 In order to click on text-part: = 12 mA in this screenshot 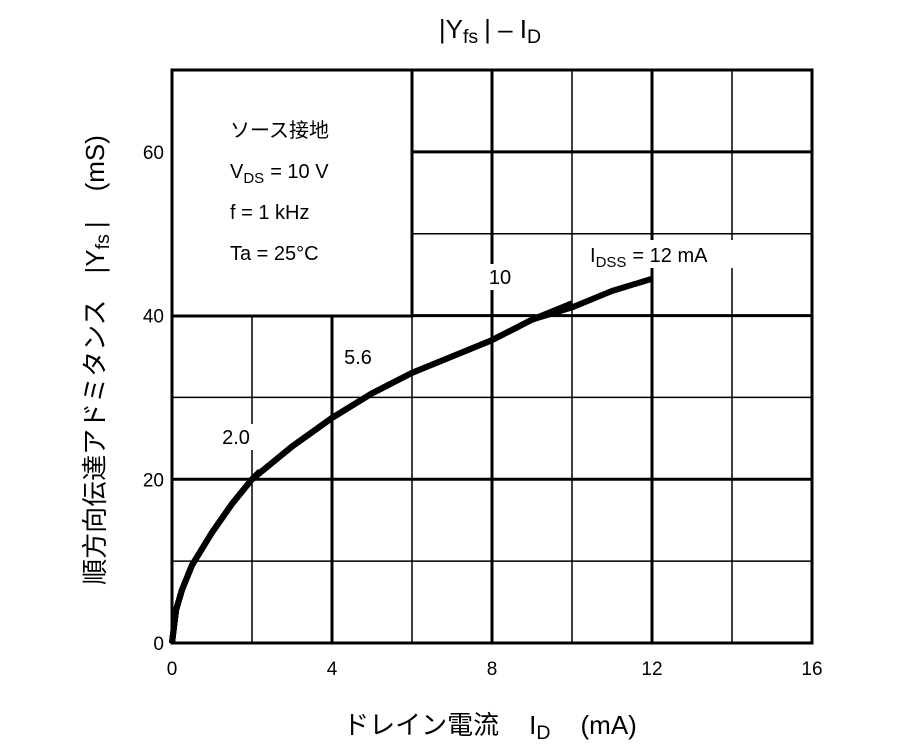, I will do `click(670, 256)`.